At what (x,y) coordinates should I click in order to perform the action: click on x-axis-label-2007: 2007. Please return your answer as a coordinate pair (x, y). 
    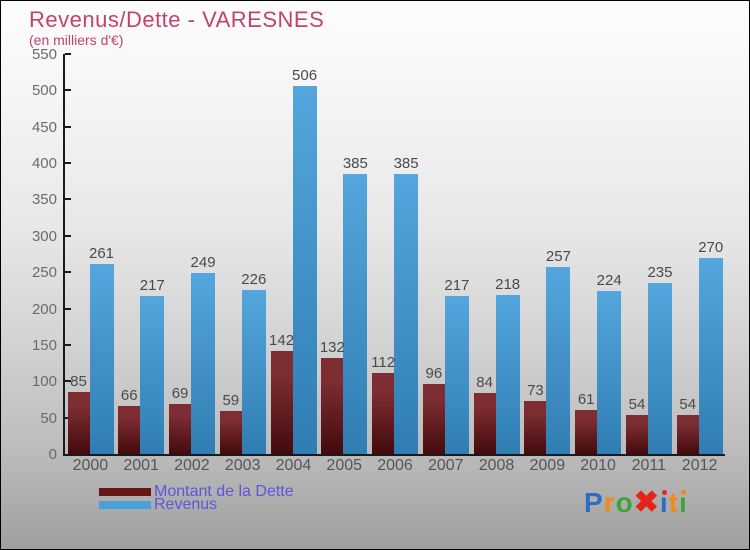
    Looking at the image, I should click on (445, 465).